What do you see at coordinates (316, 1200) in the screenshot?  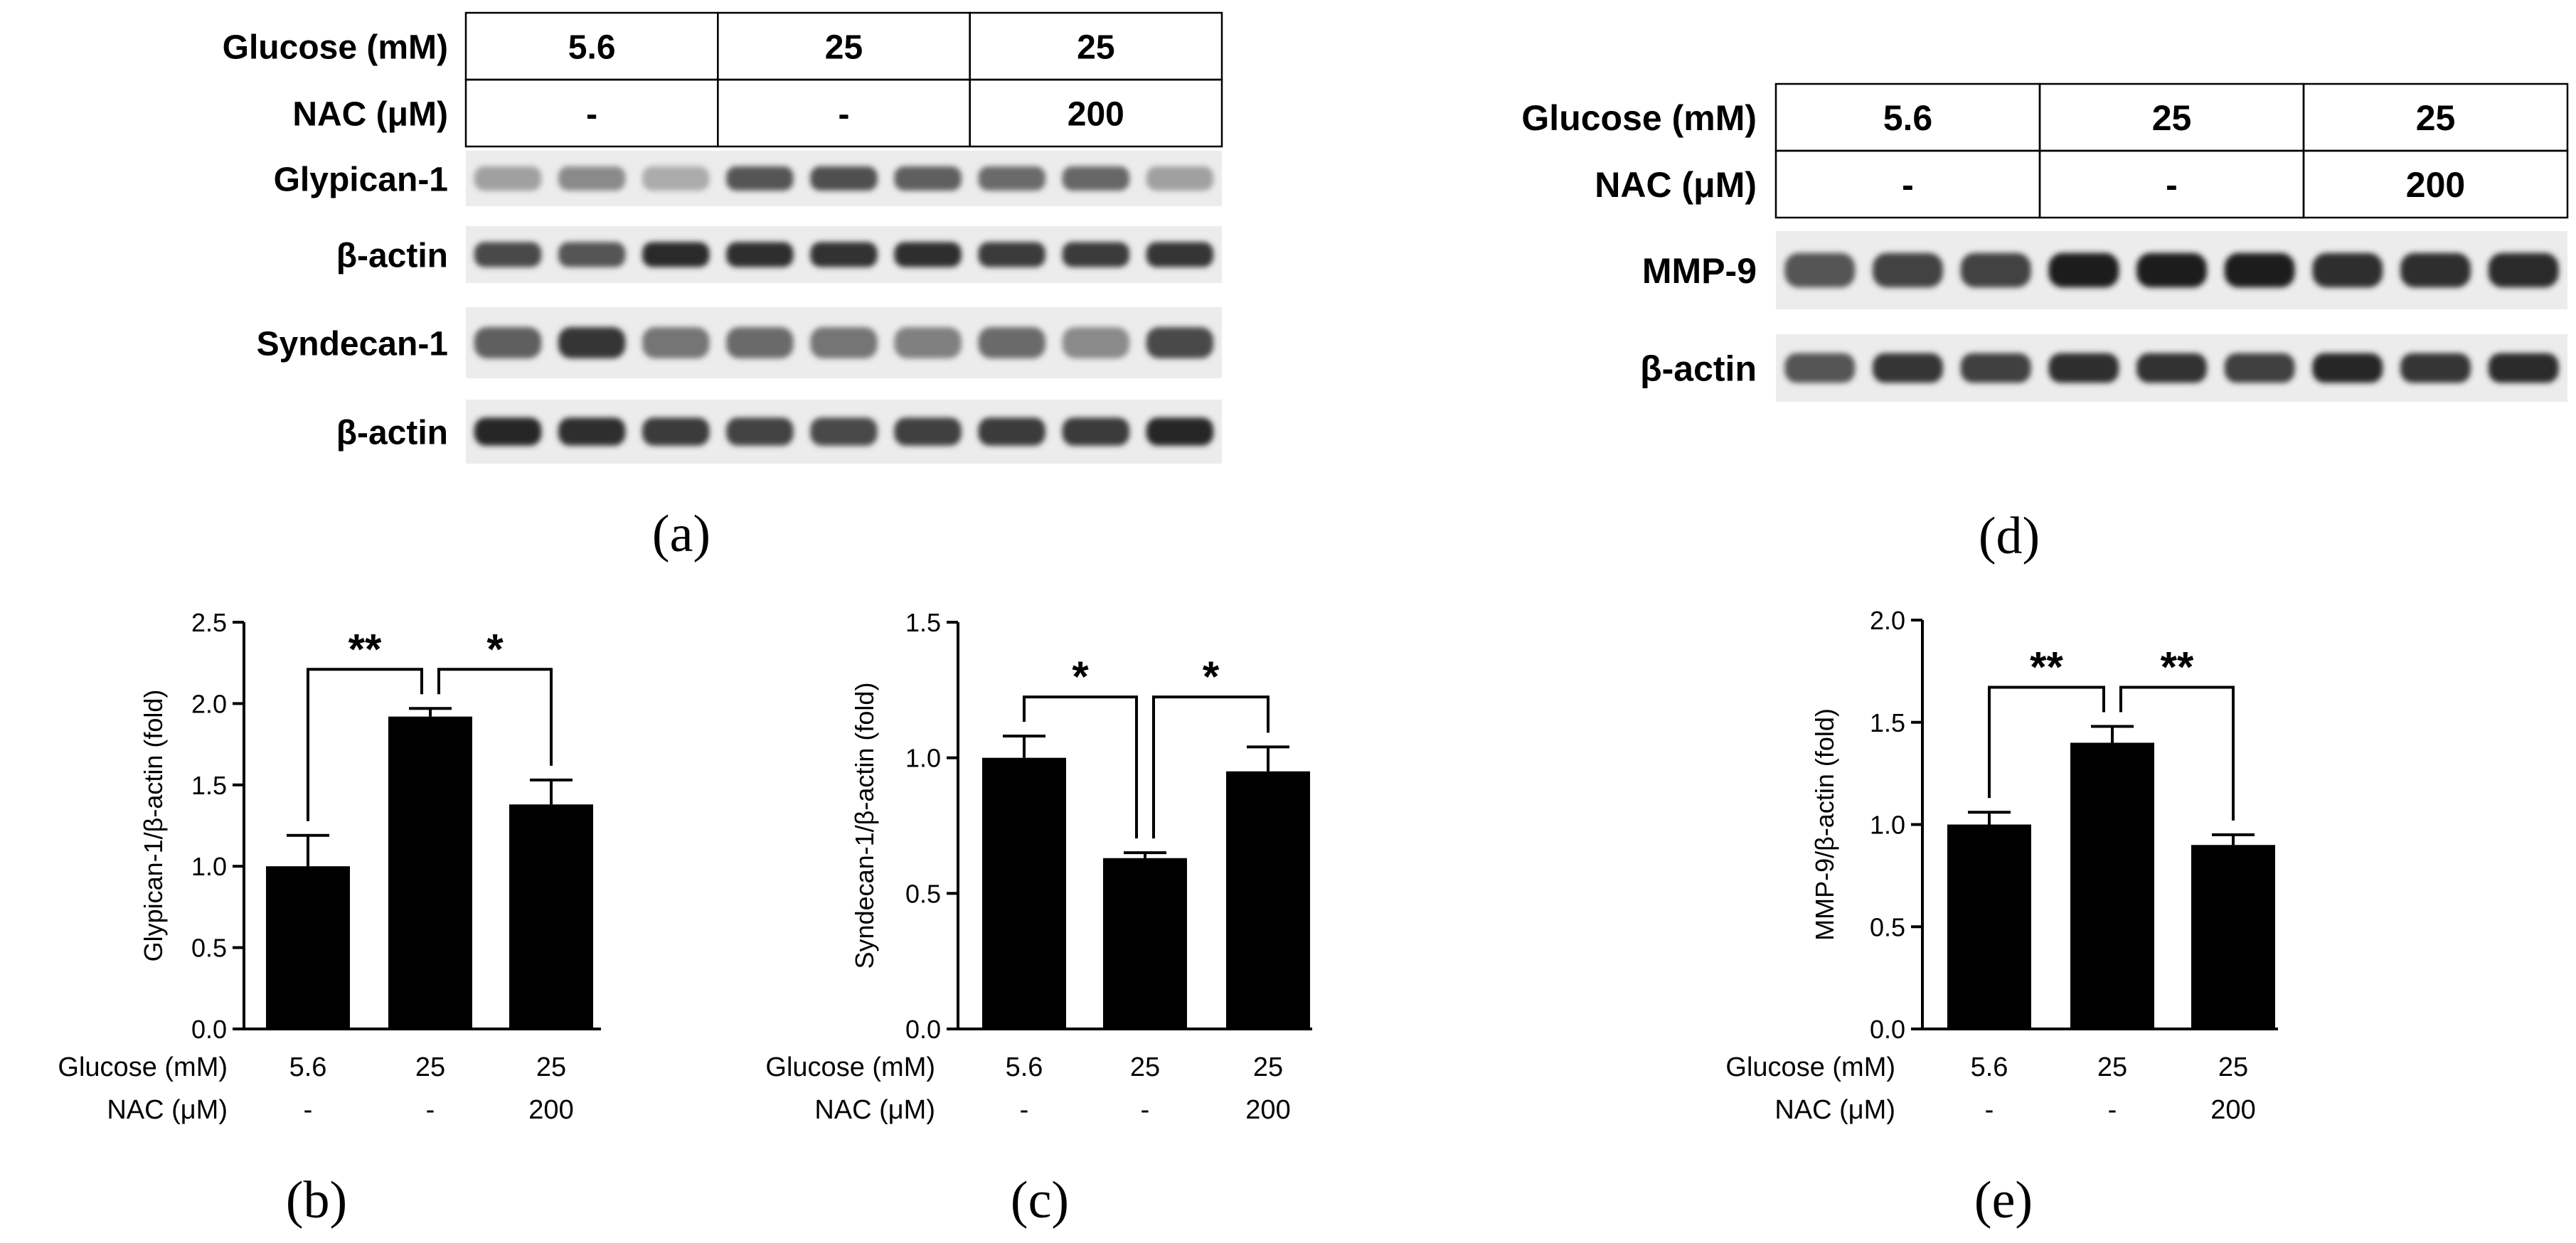 I see `panel-label-b: (b)` at bounding box center [316, 1200].